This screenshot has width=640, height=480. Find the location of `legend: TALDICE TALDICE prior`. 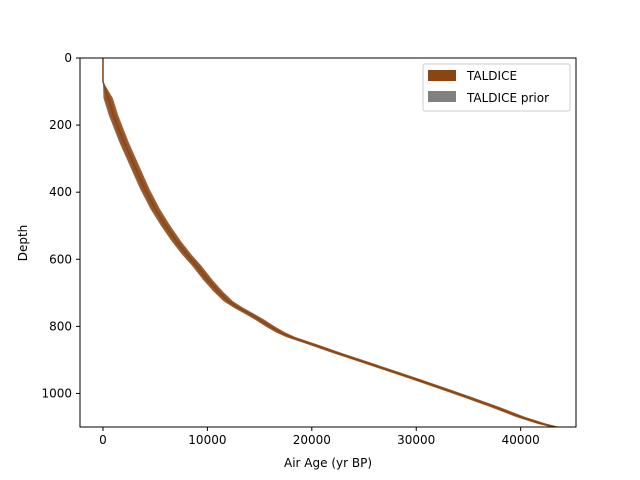

legend: TALDICE TALDICE prior is located at coordinates (496, 87).